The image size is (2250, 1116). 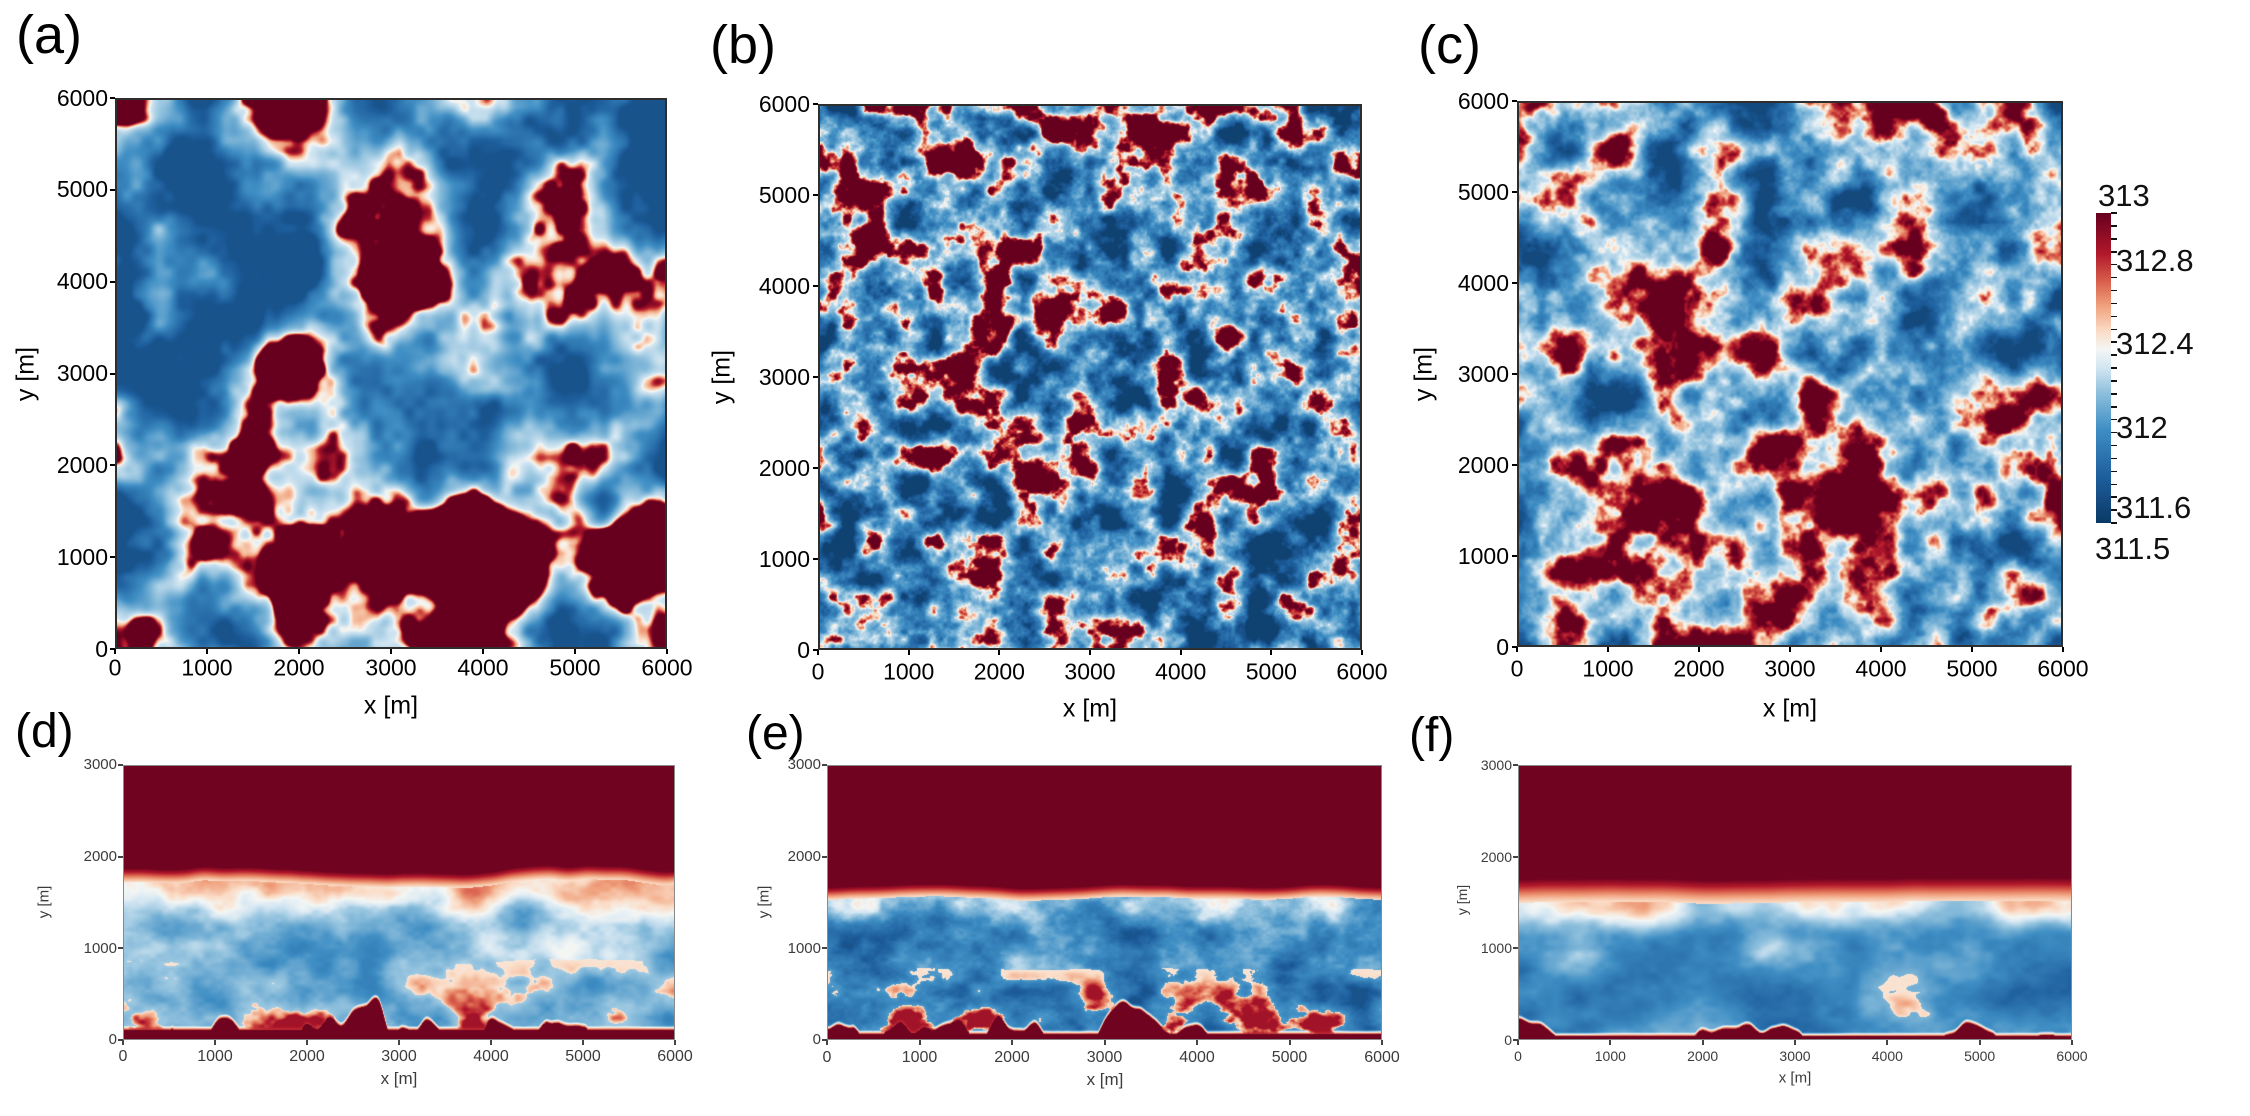 I want to click on colorbar-value-label: 311.6, so click(x=2154, y=507).